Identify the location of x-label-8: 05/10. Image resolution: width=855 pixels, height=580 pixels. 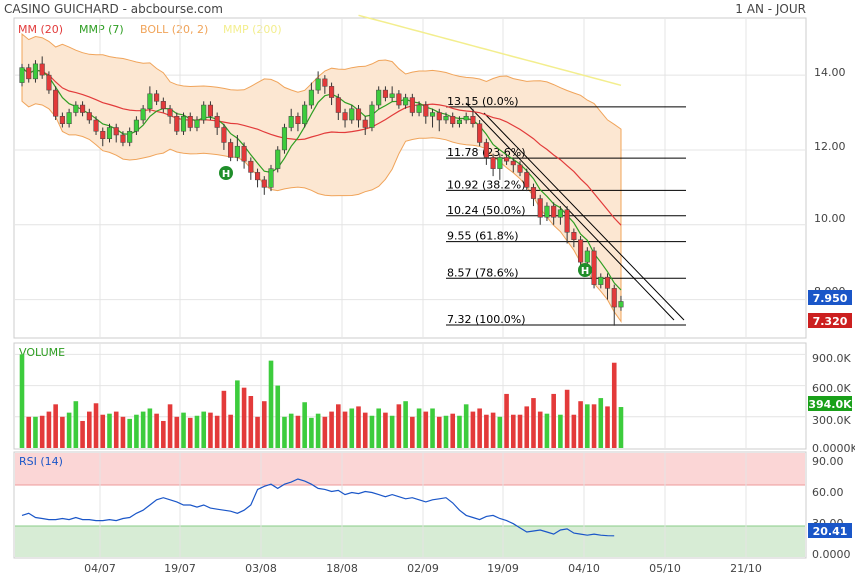
(665, 568).